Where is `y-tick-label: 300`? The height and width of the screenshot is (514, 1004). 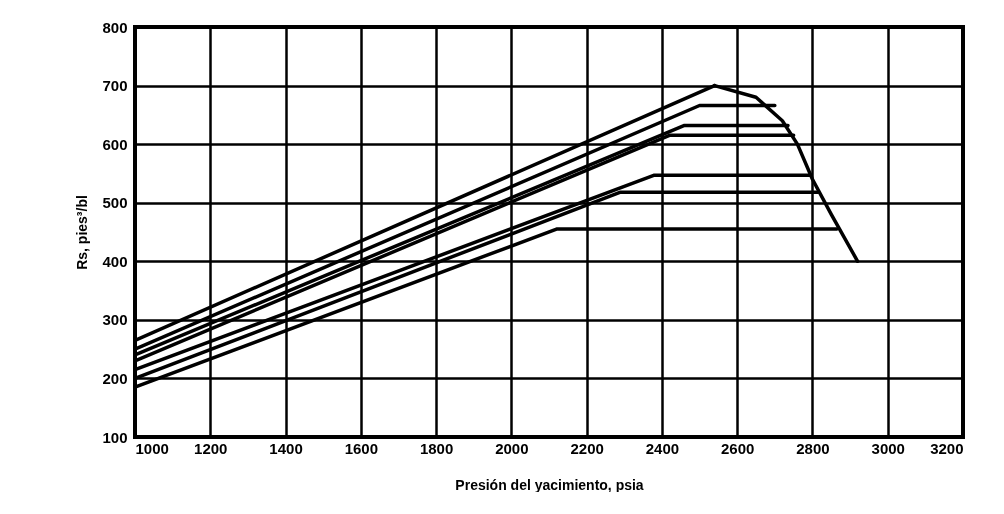 y-tick-label: 300 is located at coordinates (115, 320).